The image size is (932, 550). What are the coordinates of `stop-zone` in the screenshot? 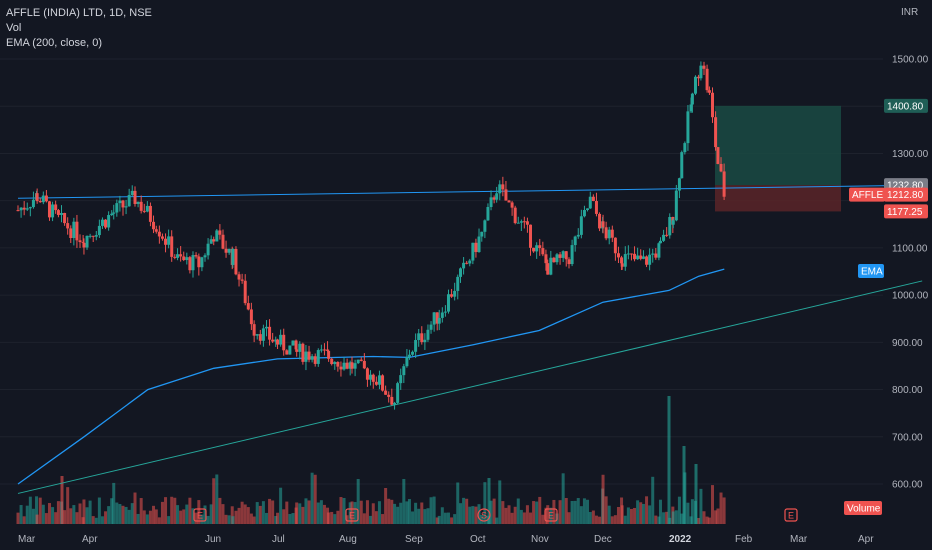 It's located at (778, 198).